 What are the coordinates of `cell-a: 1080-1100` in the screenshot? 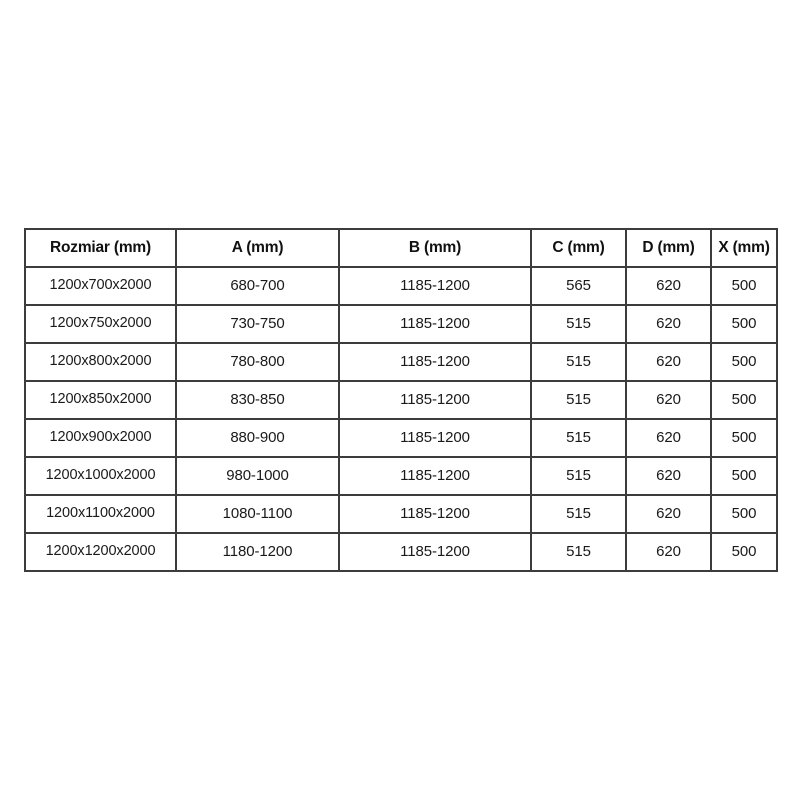 It's located at (257, 514).